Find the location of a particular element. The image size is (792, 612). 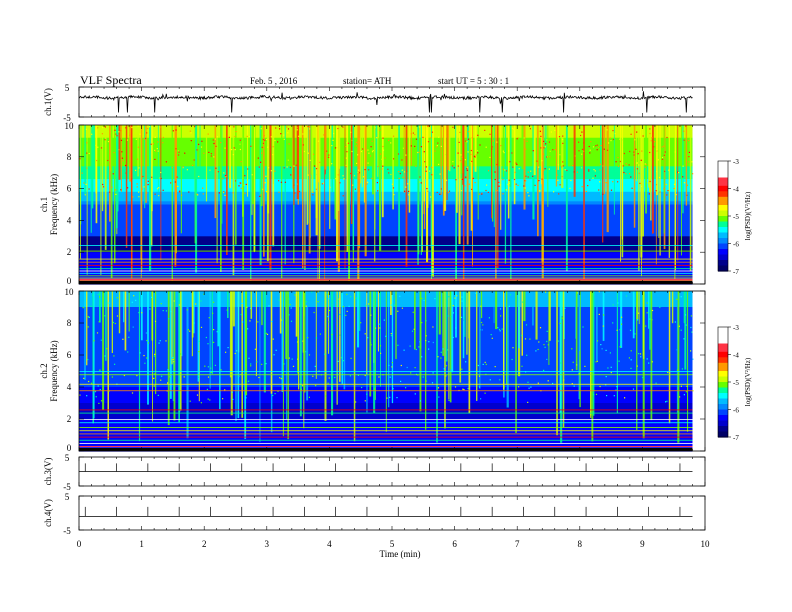

colorbar-tick-label: -6 is located at coordinates (736, 411).